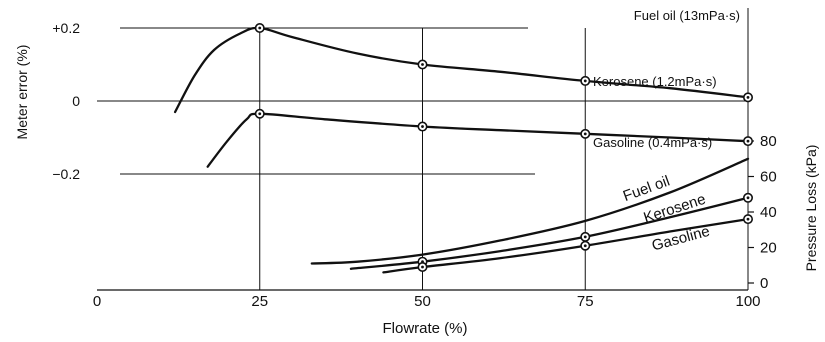 The width and height of the screenshot is (825, 342). I want to click on y-tick-label: 0, so click(76, 101).